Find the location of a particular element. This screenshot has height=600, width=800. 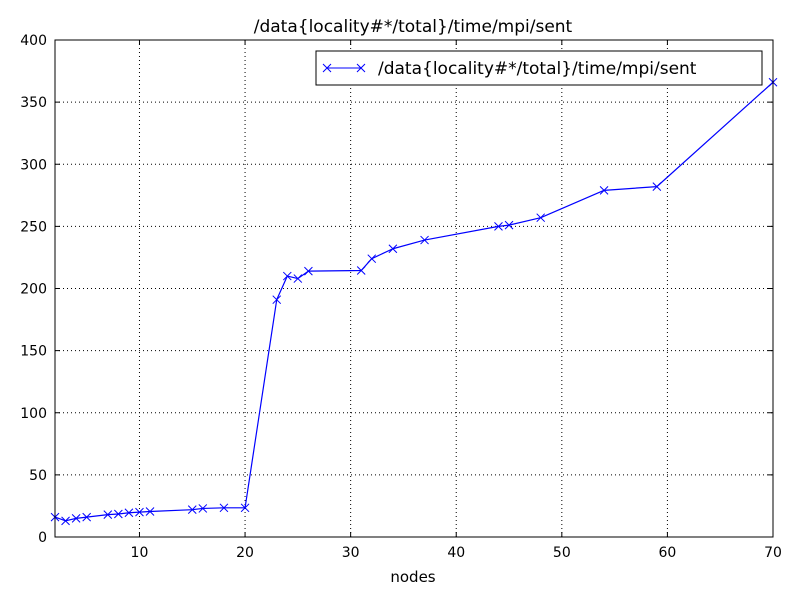

y-tick-label: 0 is located at coordinates (42, 538).